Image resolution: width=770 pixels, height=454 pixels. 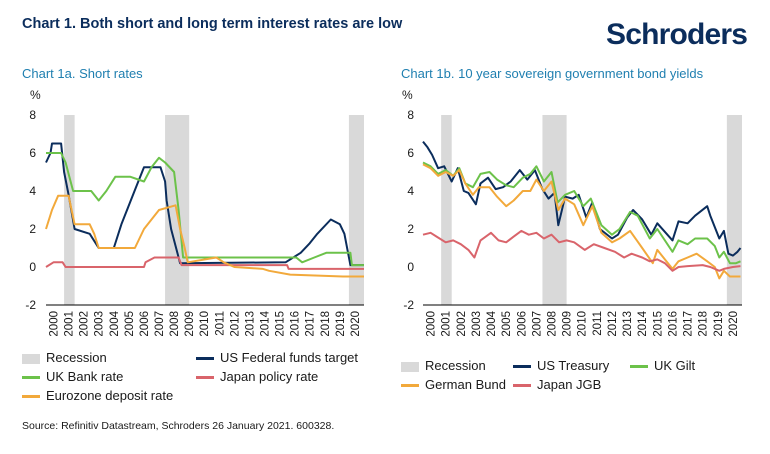 I want to click on chart-1b-ytick-label: 2, so click(x=410, y=229).